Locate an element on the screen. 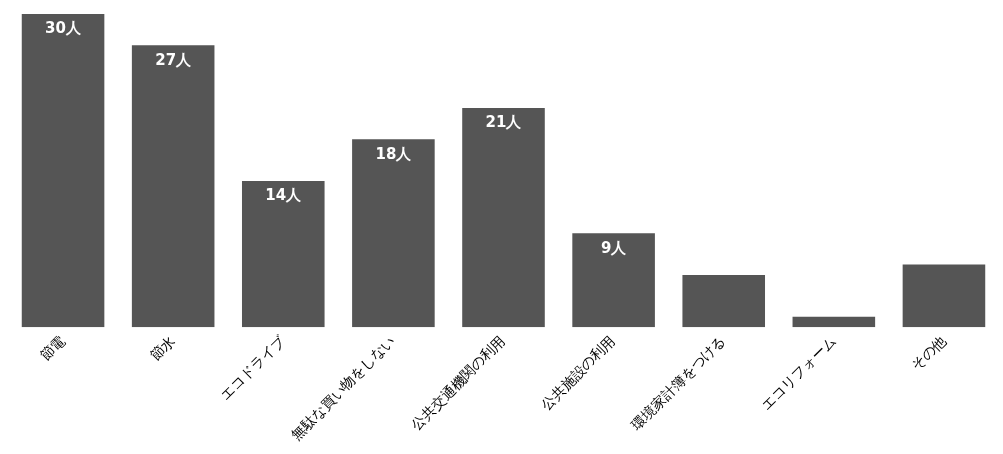  x-tick-label: 環境家計簿をつける is located at coordinates (678, 382).